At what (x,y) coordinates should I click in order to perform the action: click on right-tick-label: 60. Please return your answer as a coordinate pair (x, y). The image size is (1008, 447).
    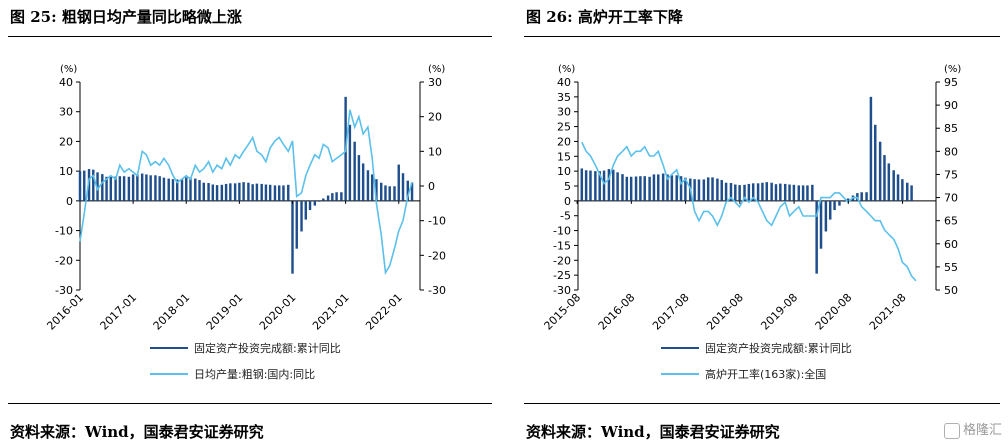
    Looking at the image, I should click on (951, 244).